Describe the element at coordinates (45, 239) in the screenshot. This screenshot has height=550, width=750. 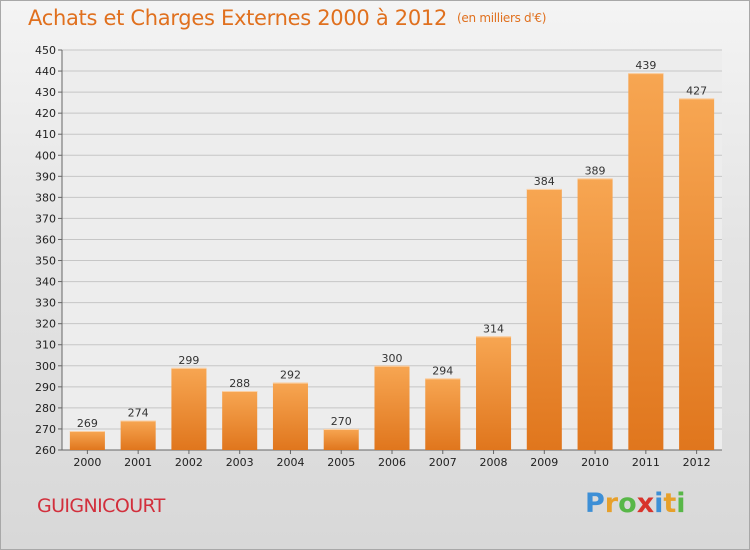
I see `y-tick-label: 360` at that location.